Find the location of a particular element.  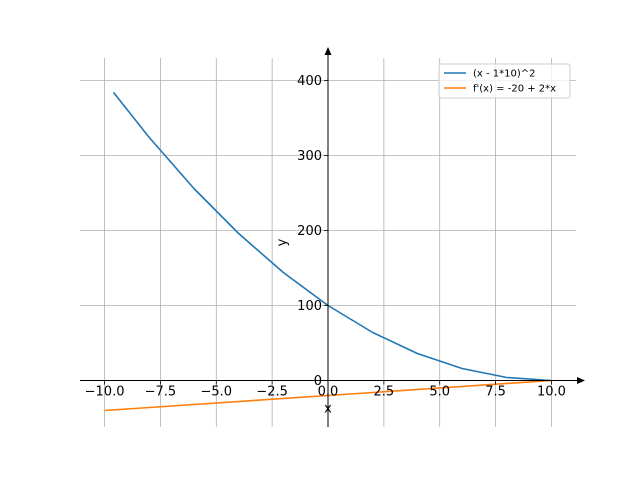

legend-entry-series-2: f'(x) = -20 + 2*x is located at coordinates (514, 89).